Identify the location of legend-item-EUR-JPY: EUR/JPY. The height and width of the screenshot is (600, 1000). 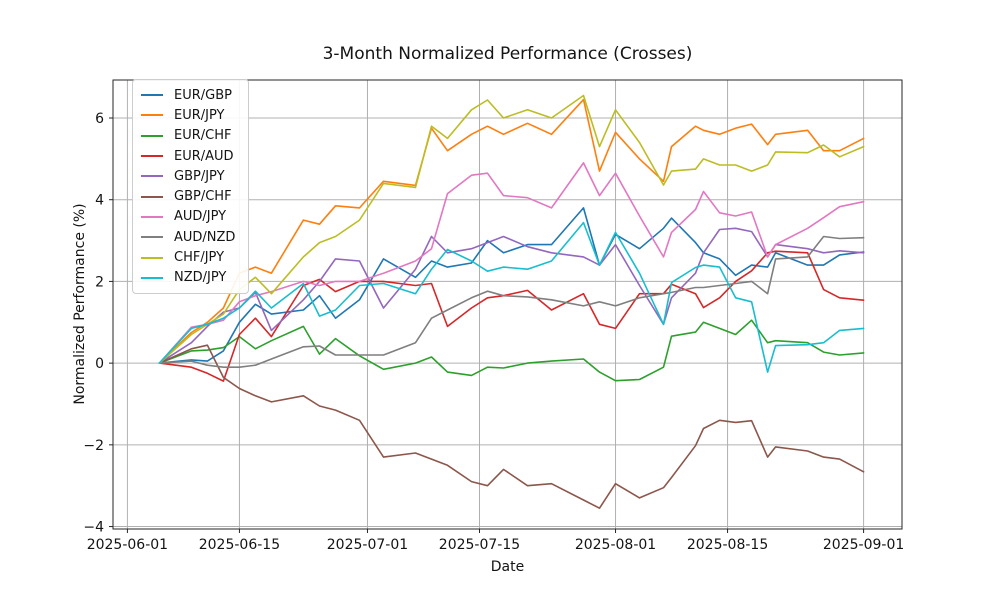
(190, 115).